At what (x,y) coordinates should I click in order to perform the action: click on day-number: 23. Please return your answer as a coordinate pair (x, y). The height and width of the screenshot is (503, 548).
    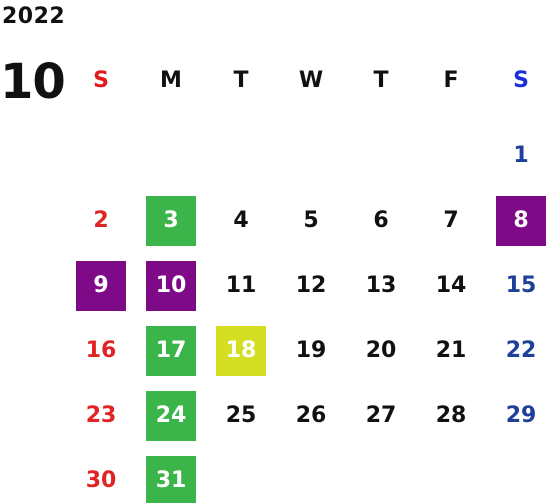
    Looking at the image, I should click on (101, 415).